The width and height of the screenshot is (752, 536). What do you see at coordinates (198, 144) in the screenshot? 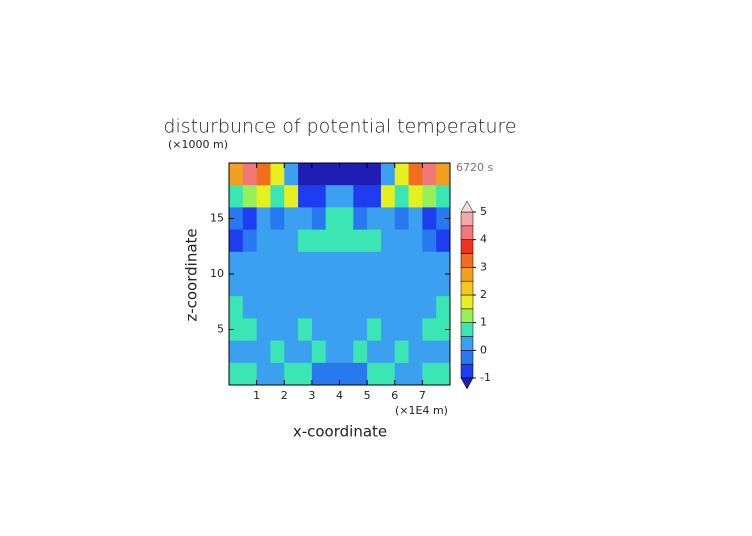
I see `y-unit: (×1000 m)` at bounding box center [198, 144].